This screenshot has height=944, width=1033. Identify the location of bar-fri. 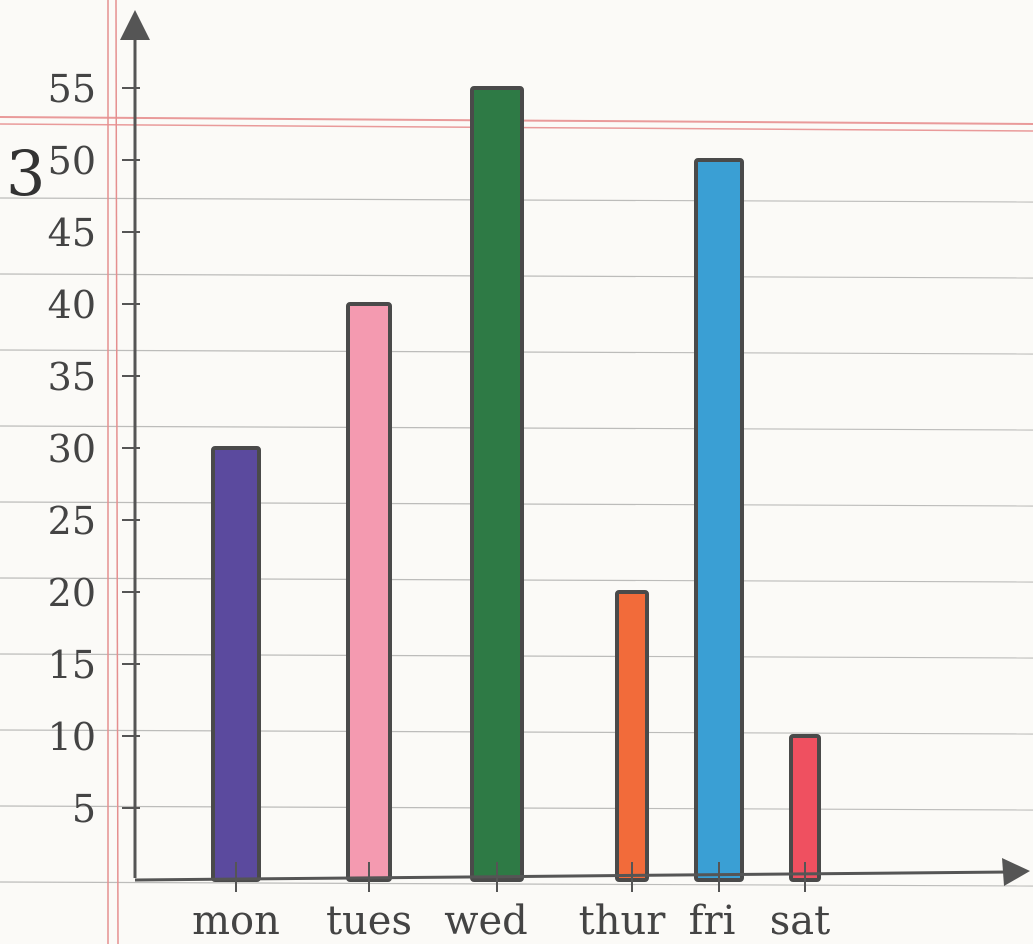
(719, 520).